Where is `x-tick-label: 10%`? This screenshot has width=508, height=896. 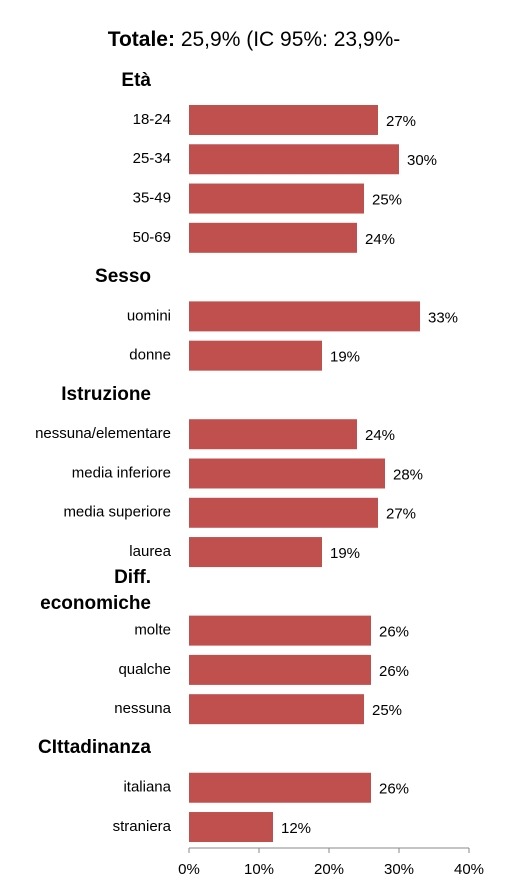 x-tick-label: 10% is located at coordinates (259, 869).